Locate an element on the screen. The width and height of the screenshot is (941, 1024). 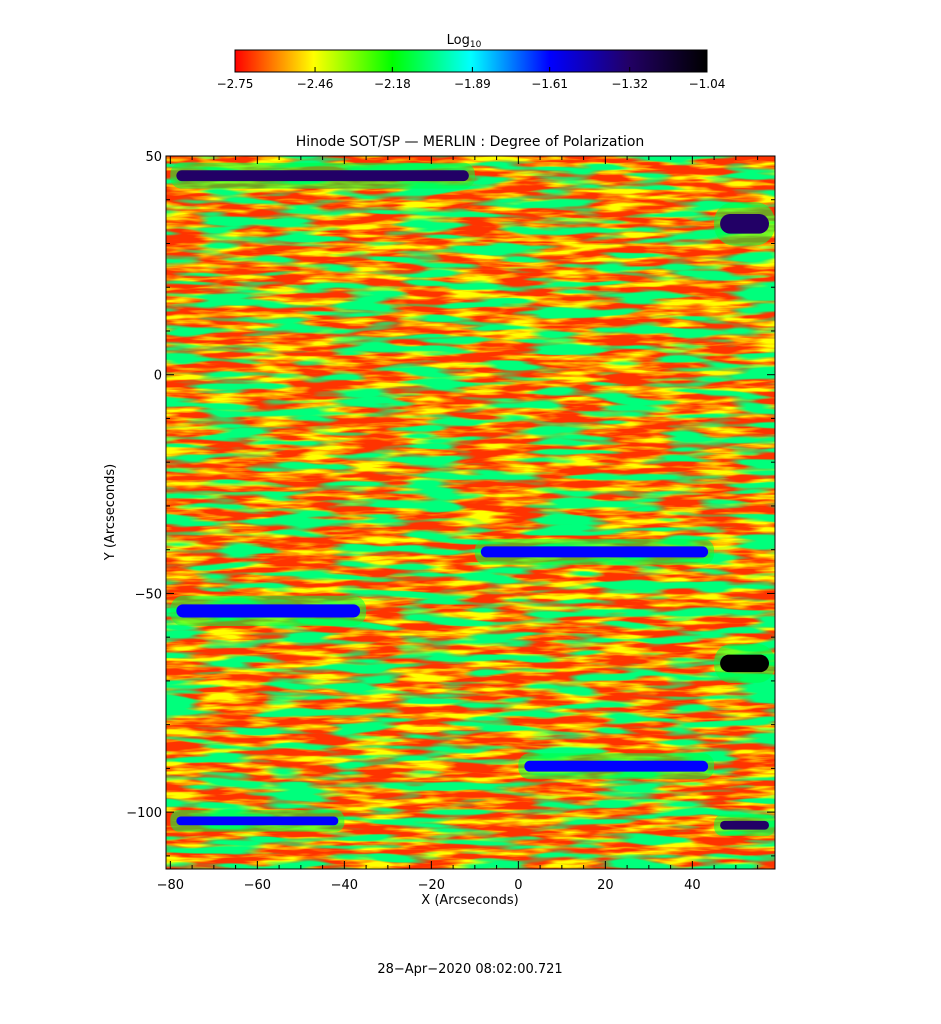
timestamp: 28−Apr−2020 08:02:00.721 is located at coordinates (469, 969).